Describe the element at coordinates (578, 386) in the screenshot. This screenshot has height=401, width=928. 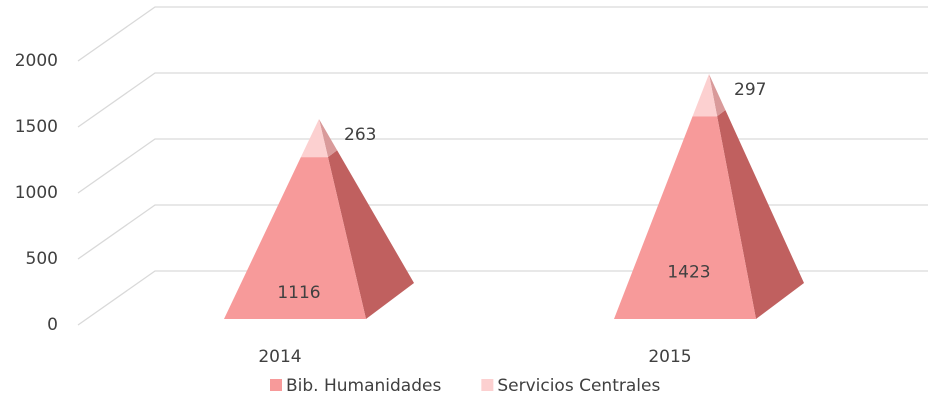
I see `legend-label: Servicios Centrales` at that location.